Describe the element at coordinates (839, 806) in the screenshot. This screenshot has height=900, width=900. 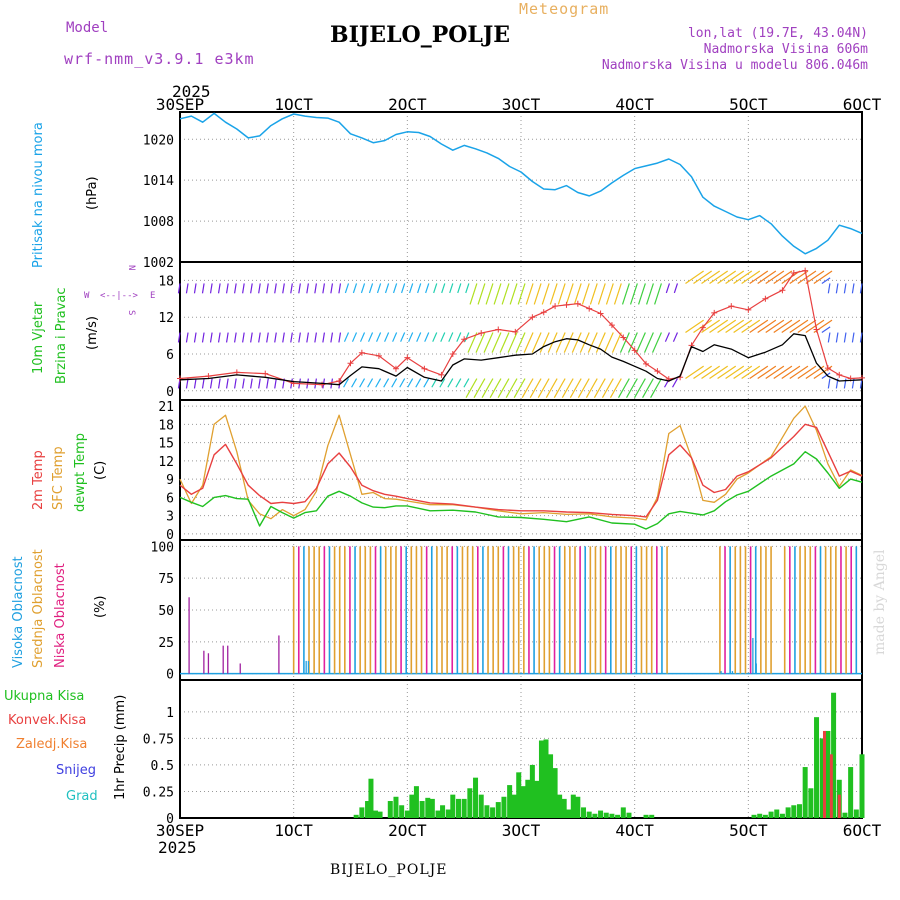
I see `conv-precip-bar` at that location.